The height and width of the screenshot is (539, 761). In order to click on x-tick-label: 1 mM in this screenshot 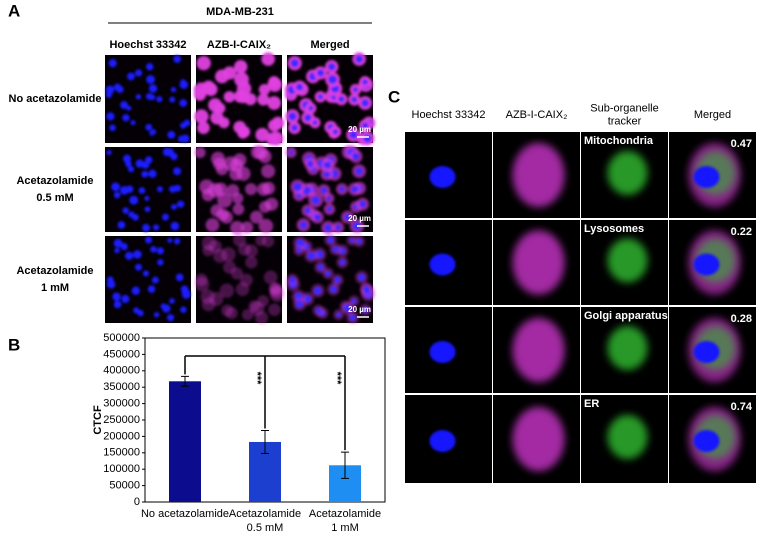, I will do `click(345, 528)`.